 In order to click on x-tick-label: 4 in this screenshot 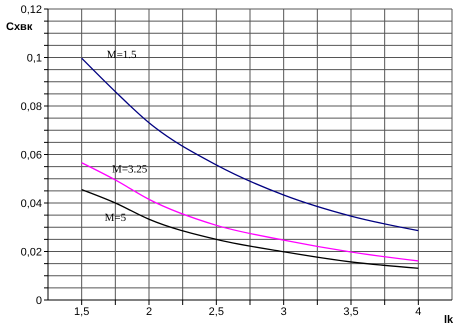, I will do `click(418, 312)`.